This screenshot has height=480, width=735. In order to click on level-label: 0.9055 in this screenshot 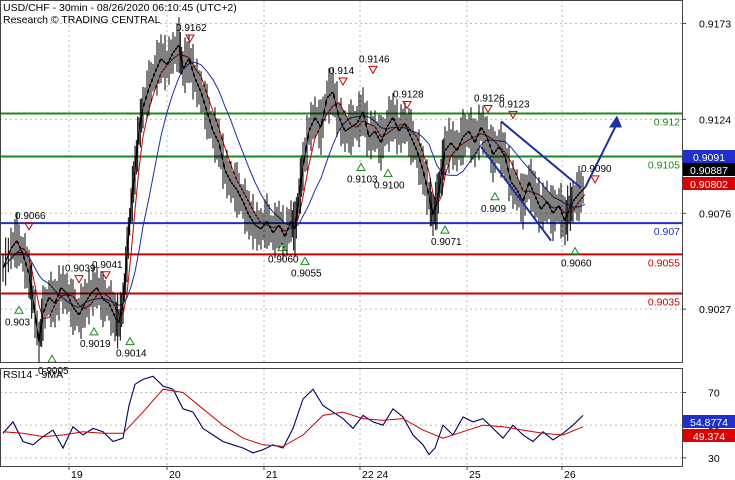, I will do `click(664, 263)`.